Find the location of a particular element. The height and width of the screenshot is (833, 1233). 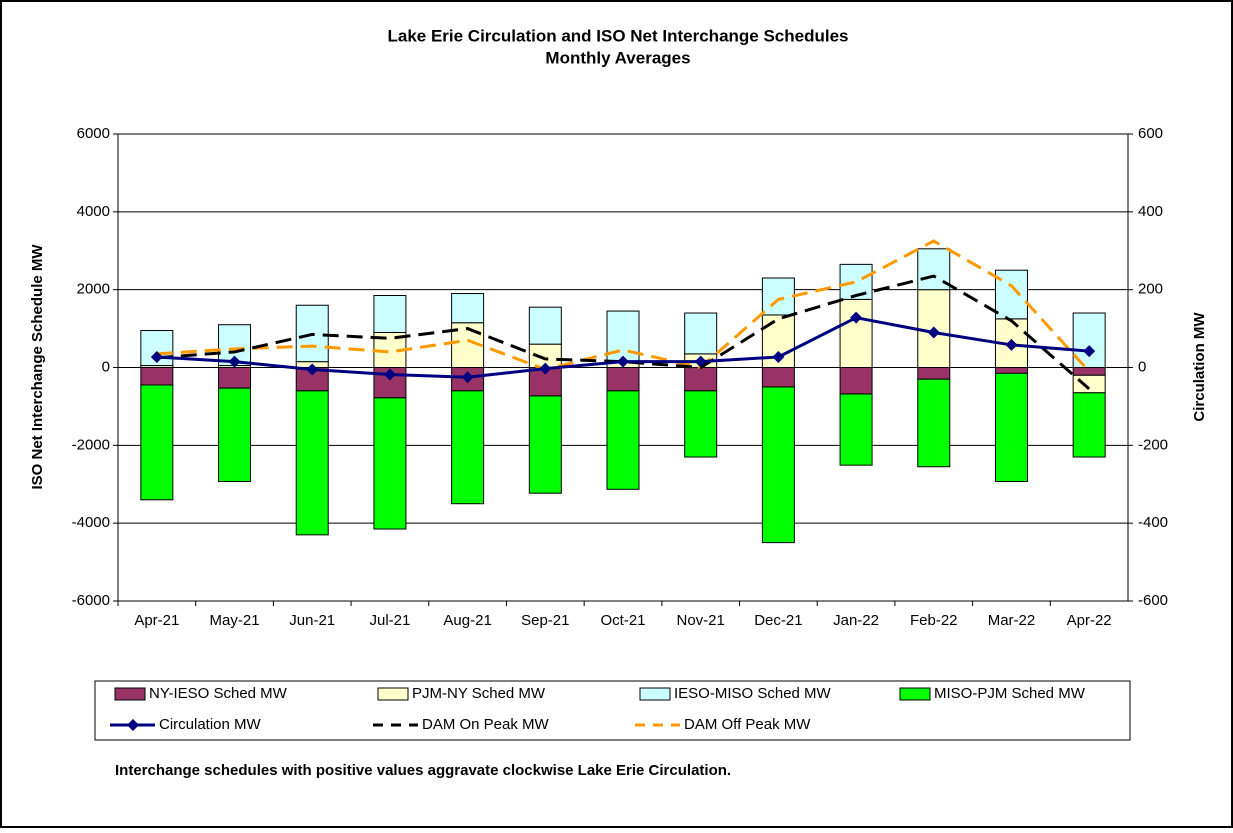

y2-tick-label: 400 is located at coordinates (1150, 211).